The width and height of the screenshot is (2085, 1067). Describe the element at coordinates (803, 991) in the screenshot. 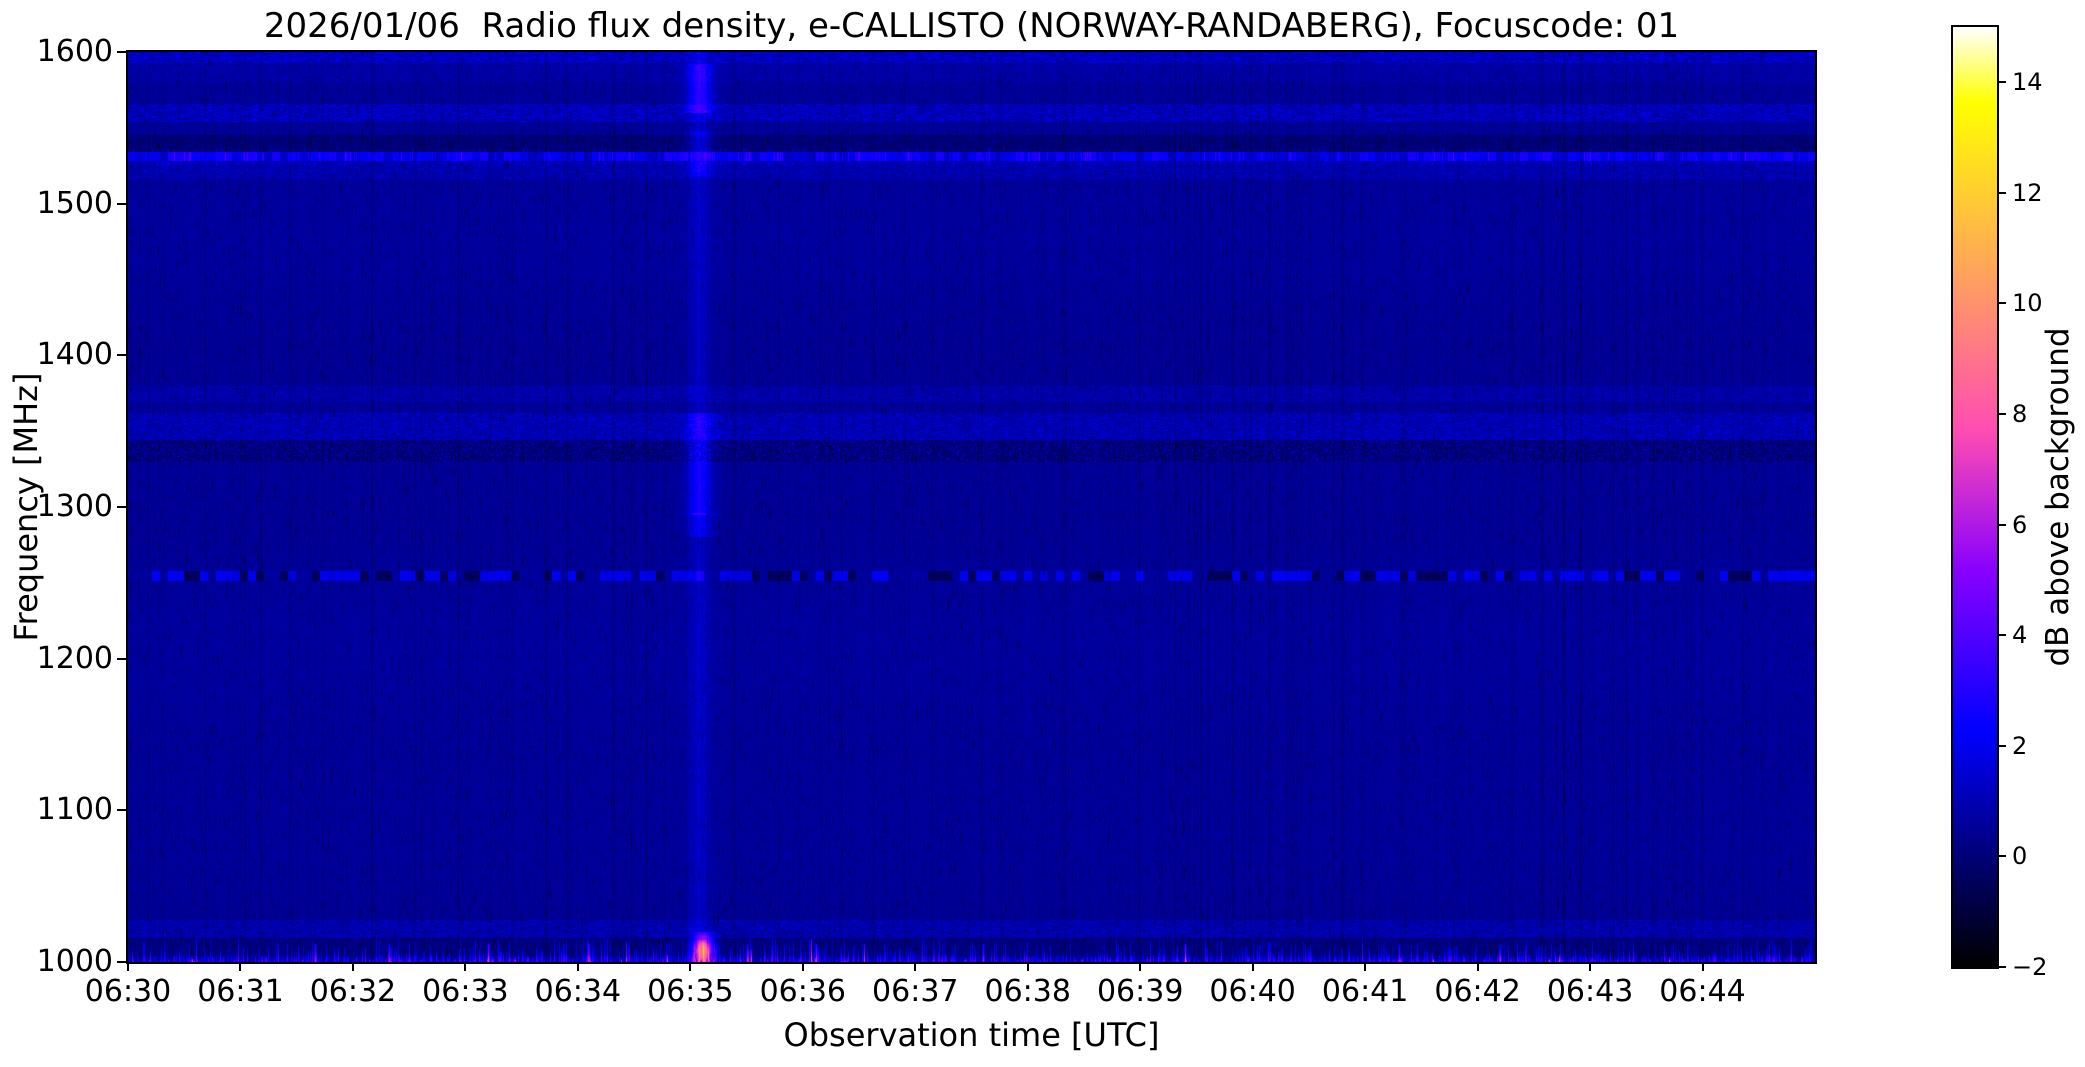

I see `x-tick-label: 06:36` at that location.